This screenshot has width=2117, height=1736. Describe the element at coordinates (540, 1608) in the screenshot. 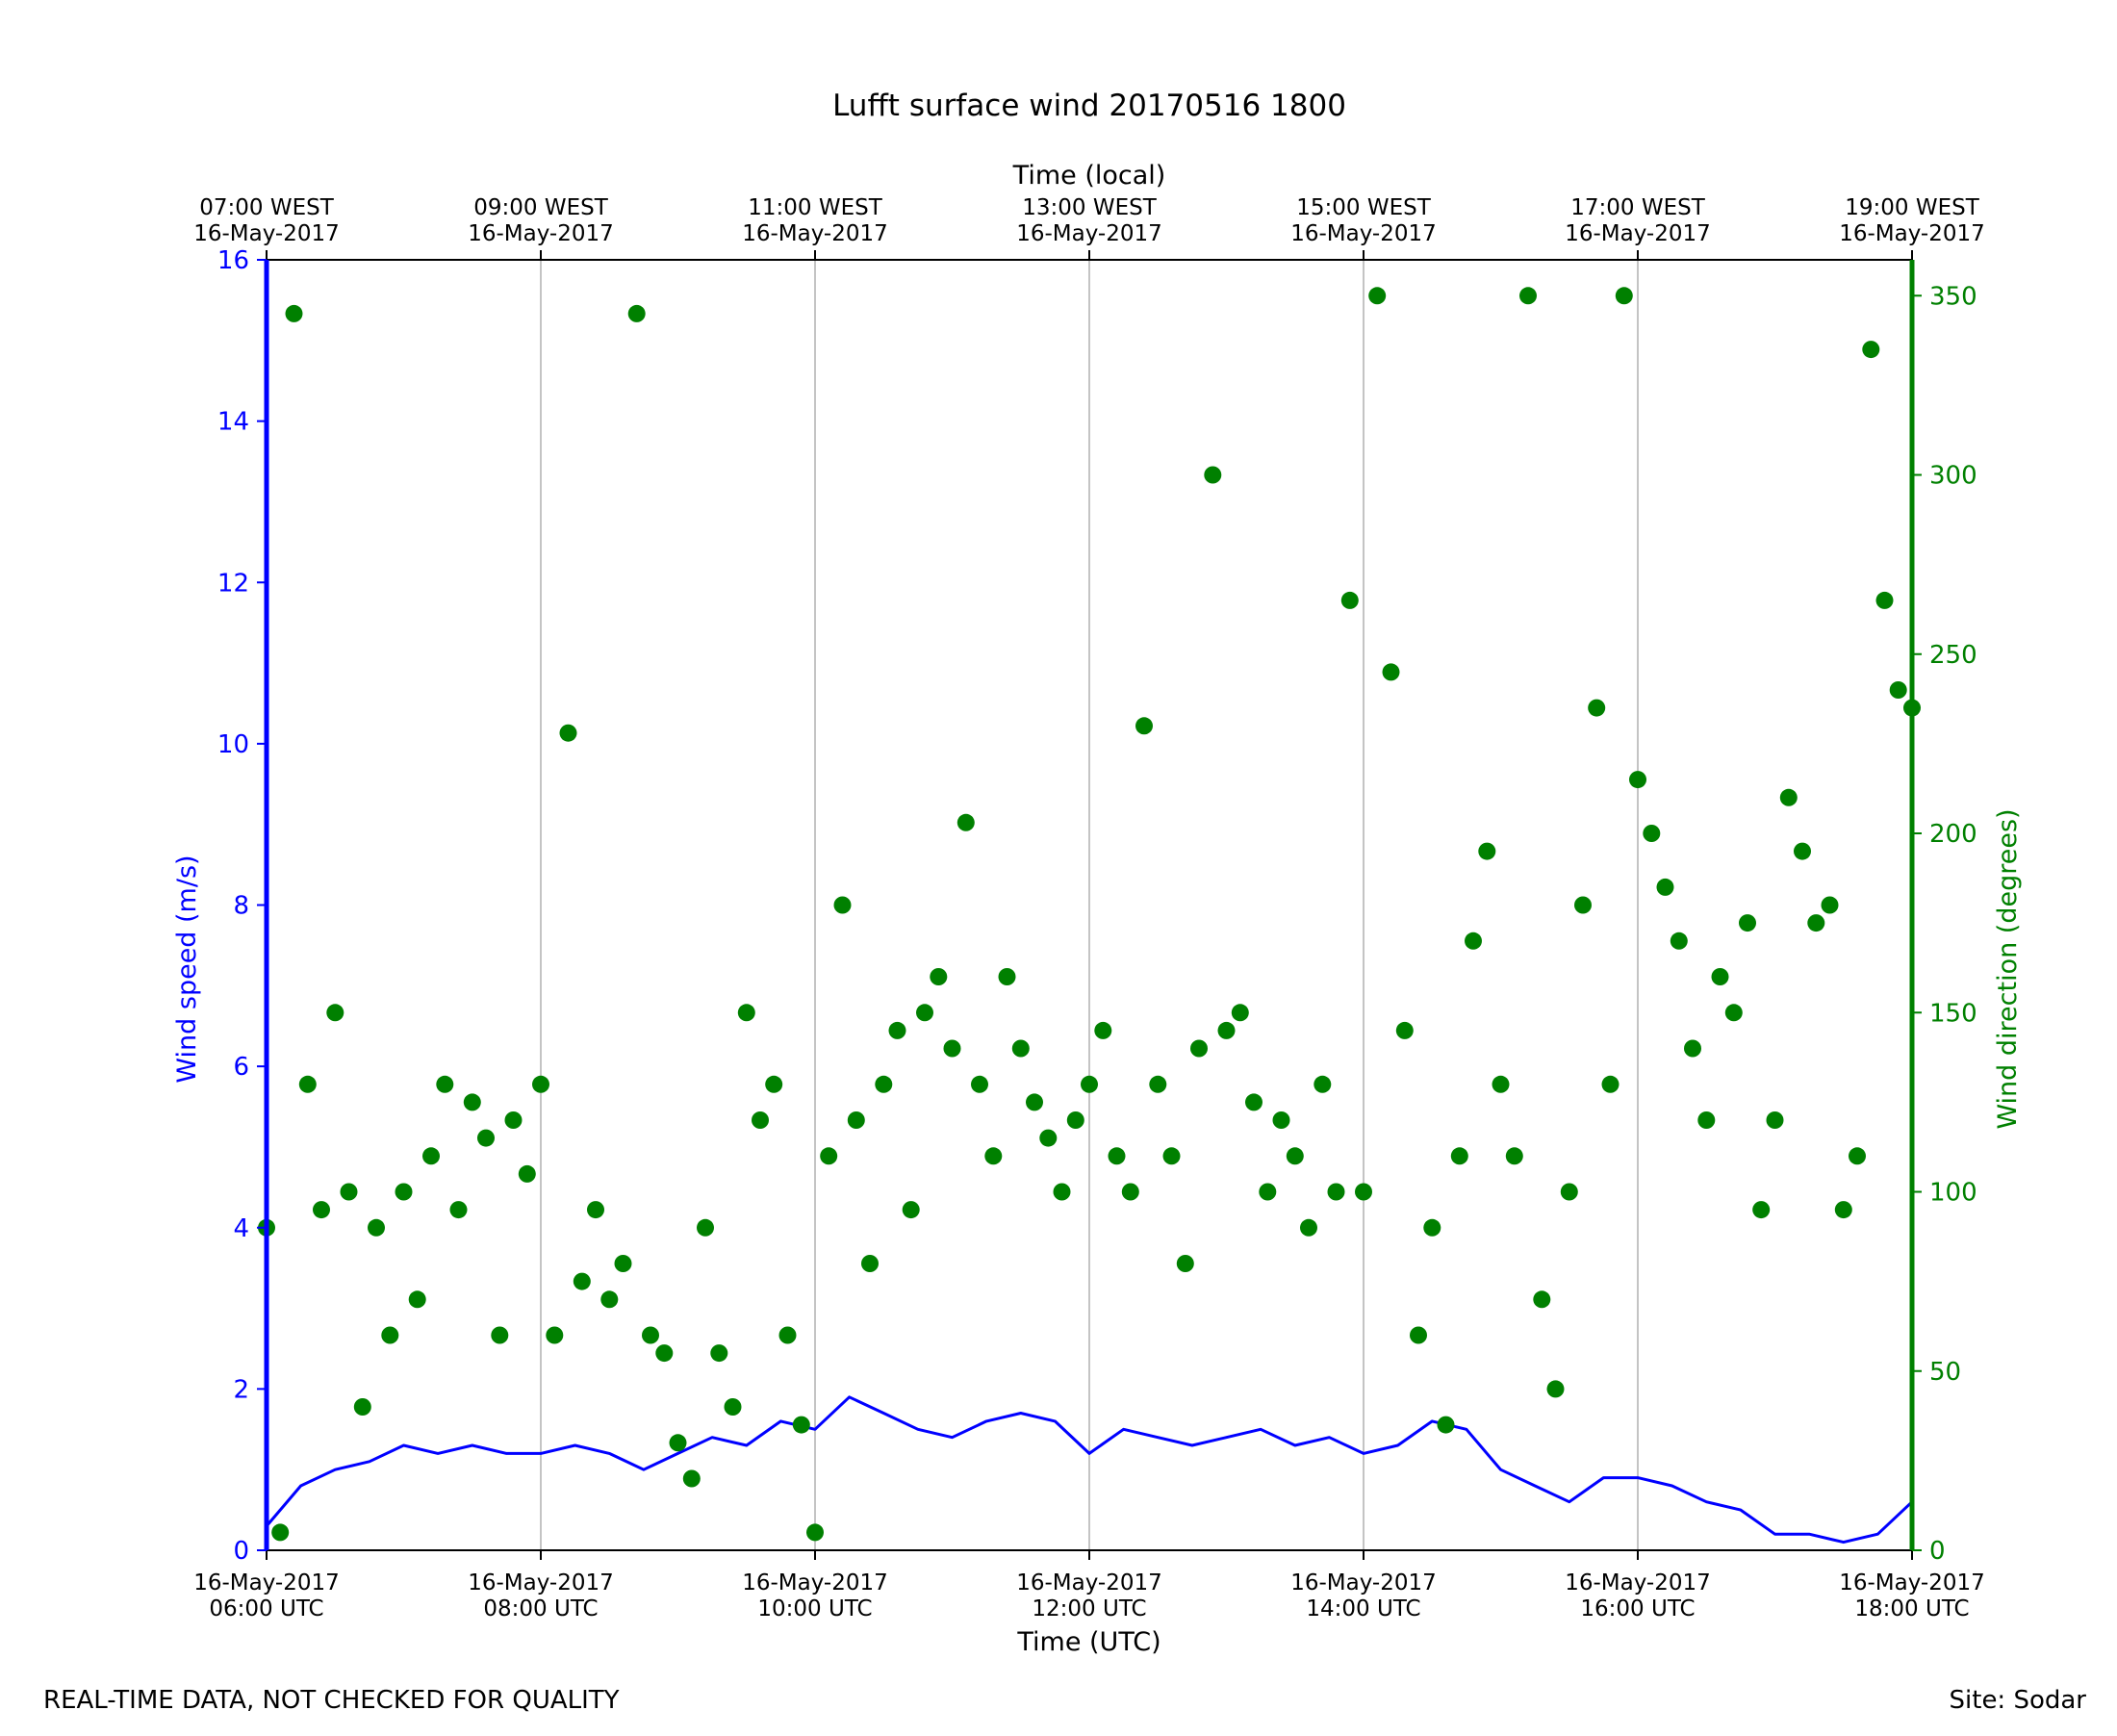

I see `x-tick-label: 08:00 UTC` at that location.